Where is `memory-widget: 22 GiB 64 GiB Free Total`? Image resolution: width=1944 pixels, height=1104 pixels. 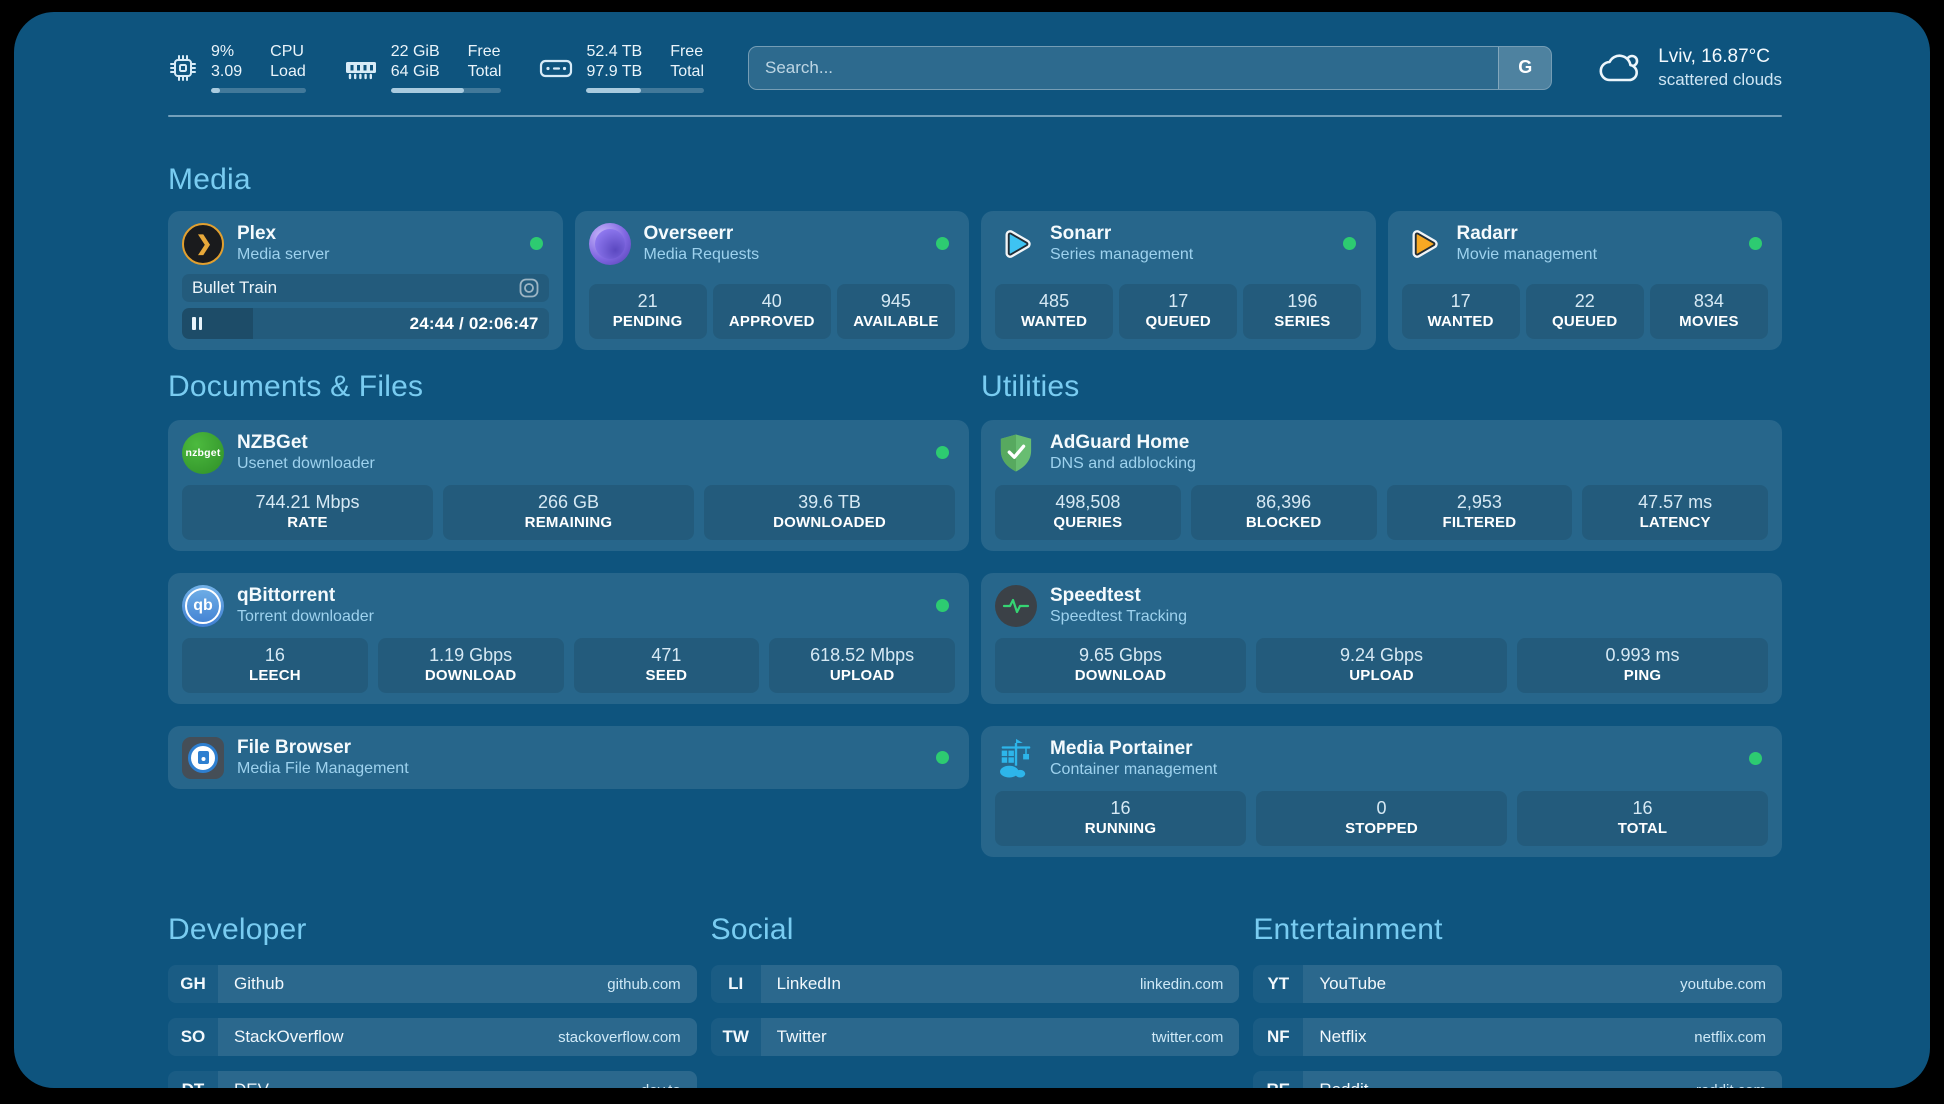
memory-widget: 22 GiB 64 GiB Free Total is located at coordinates (423, 67).